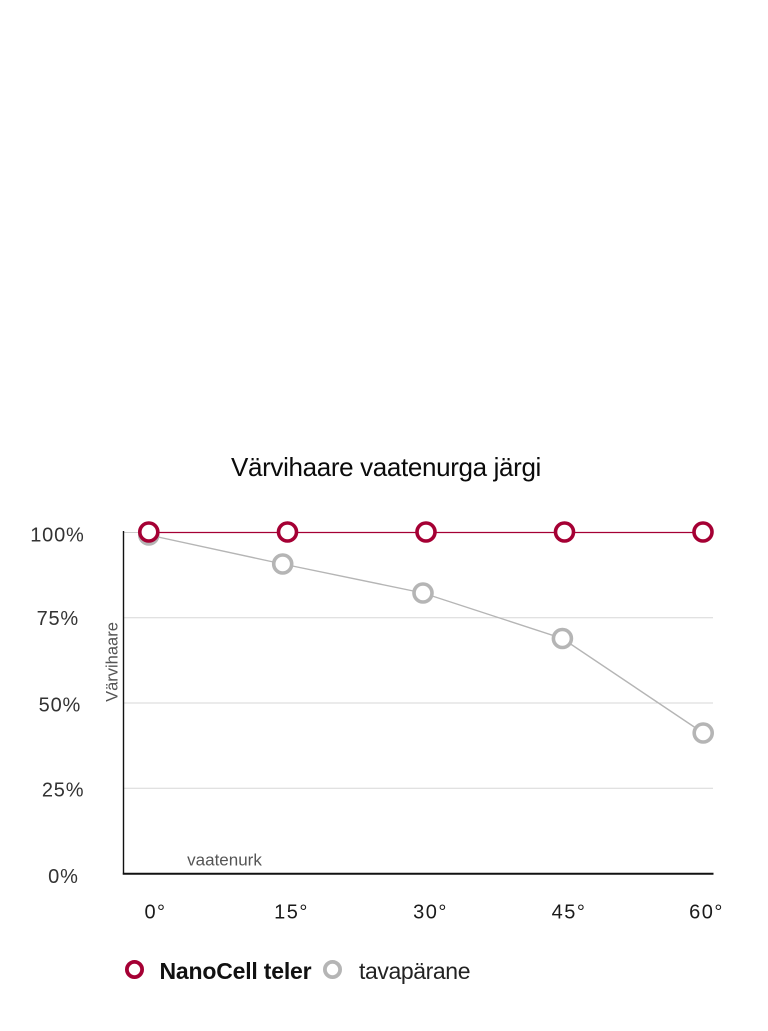  What do you see at coordinates (155, 913) in the screenshot?
I see `svg-text: 0°` at bounding box center [155, 913].